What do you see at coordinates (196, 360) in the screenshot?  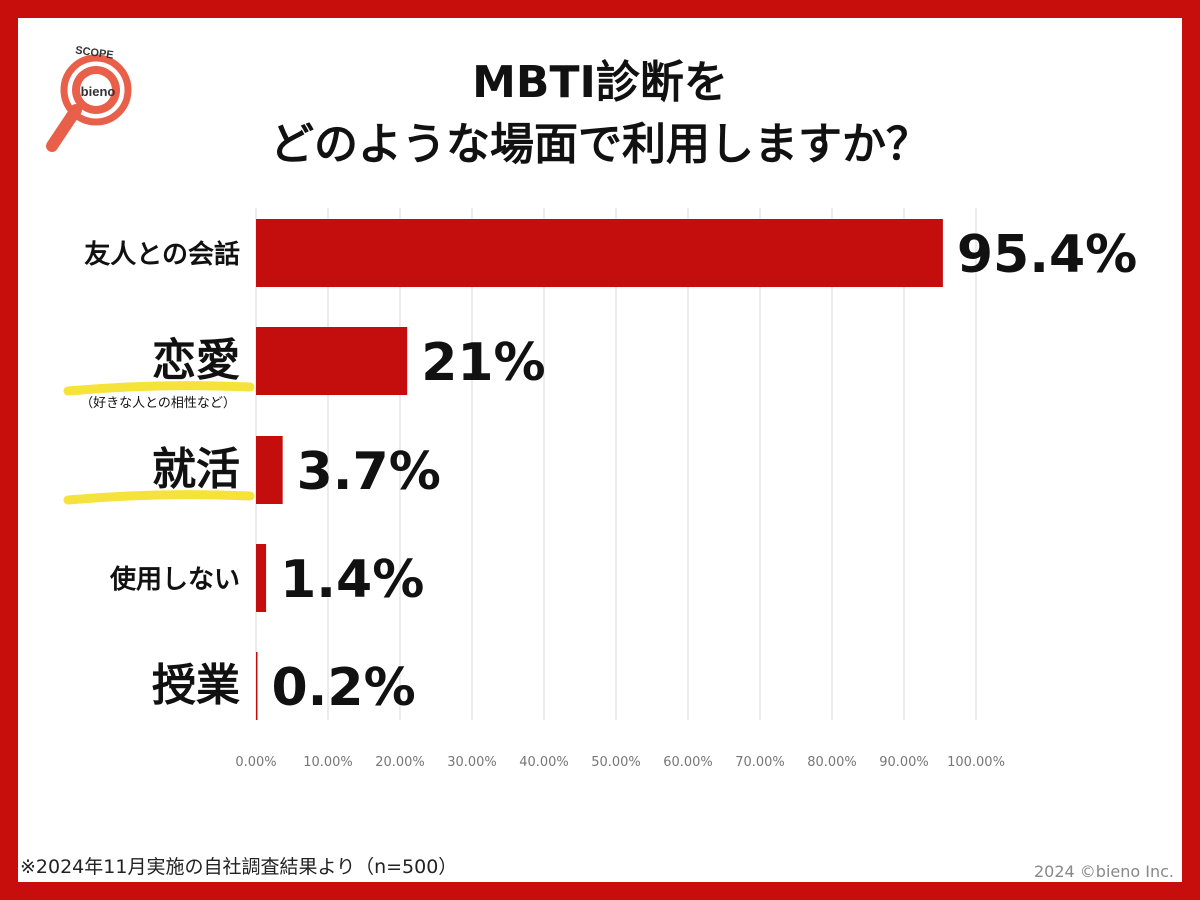 I see `category-label: 恋愛` at bounding box center [196, 360].